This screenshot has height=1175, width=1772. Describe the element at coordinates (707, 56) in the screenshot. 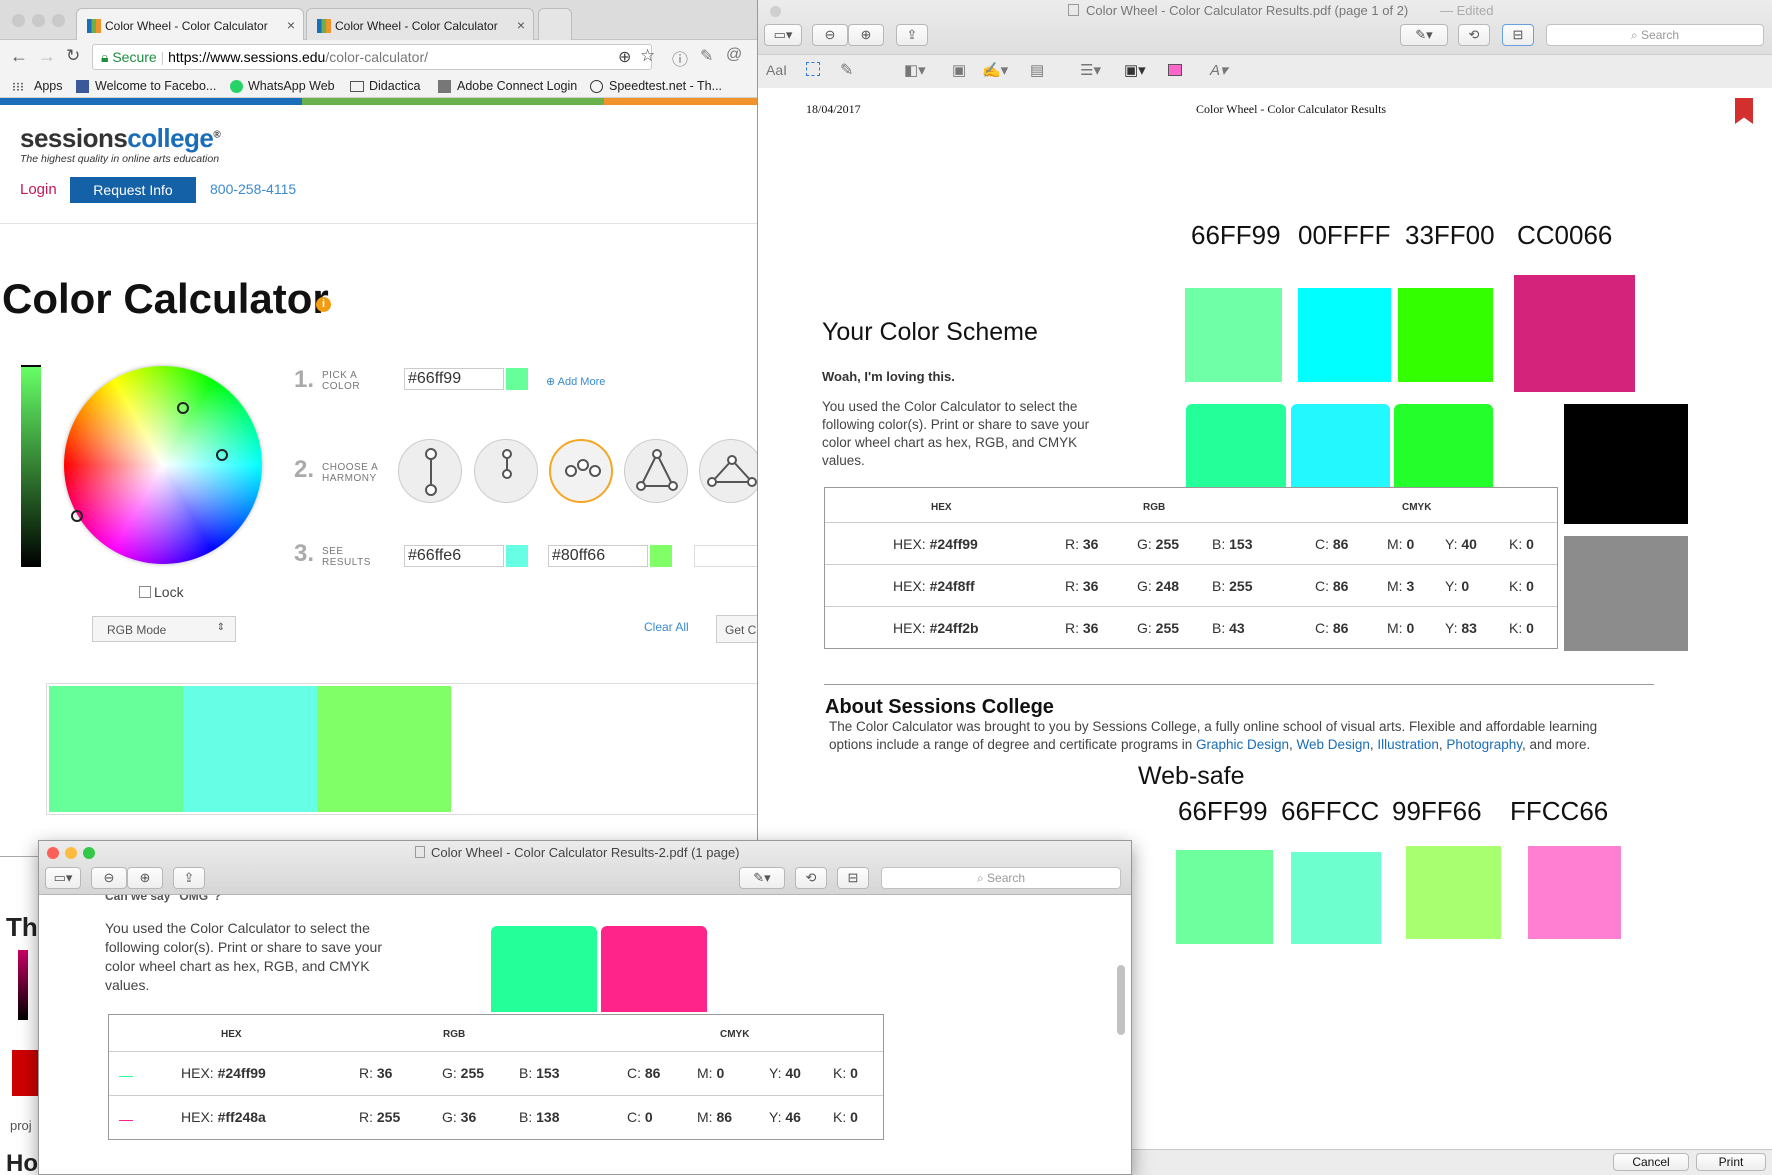

I see `eyedropper-extension-icon: ✎` at that location.